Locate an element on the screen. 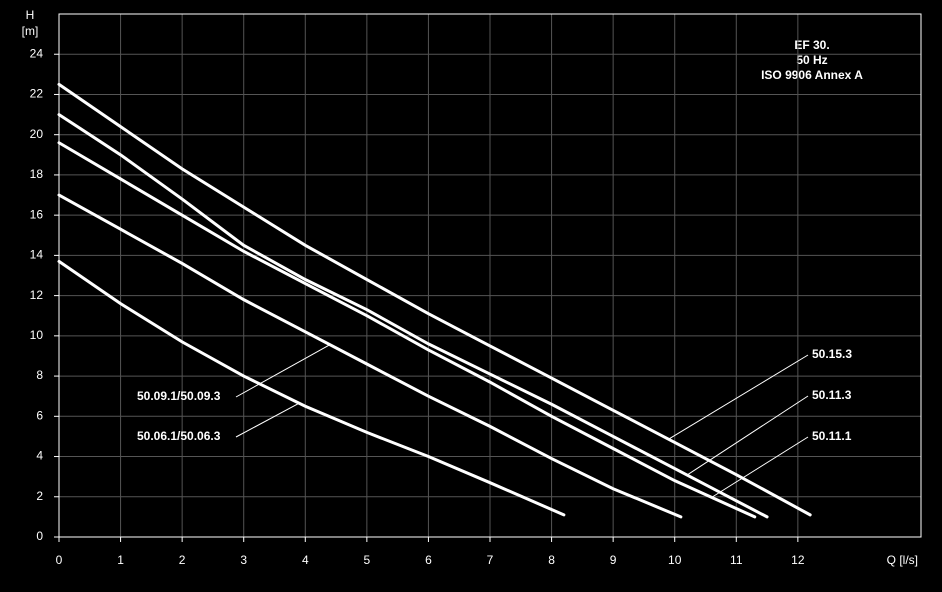  x-tick-label: 9 is located at coordinates (613, 560).